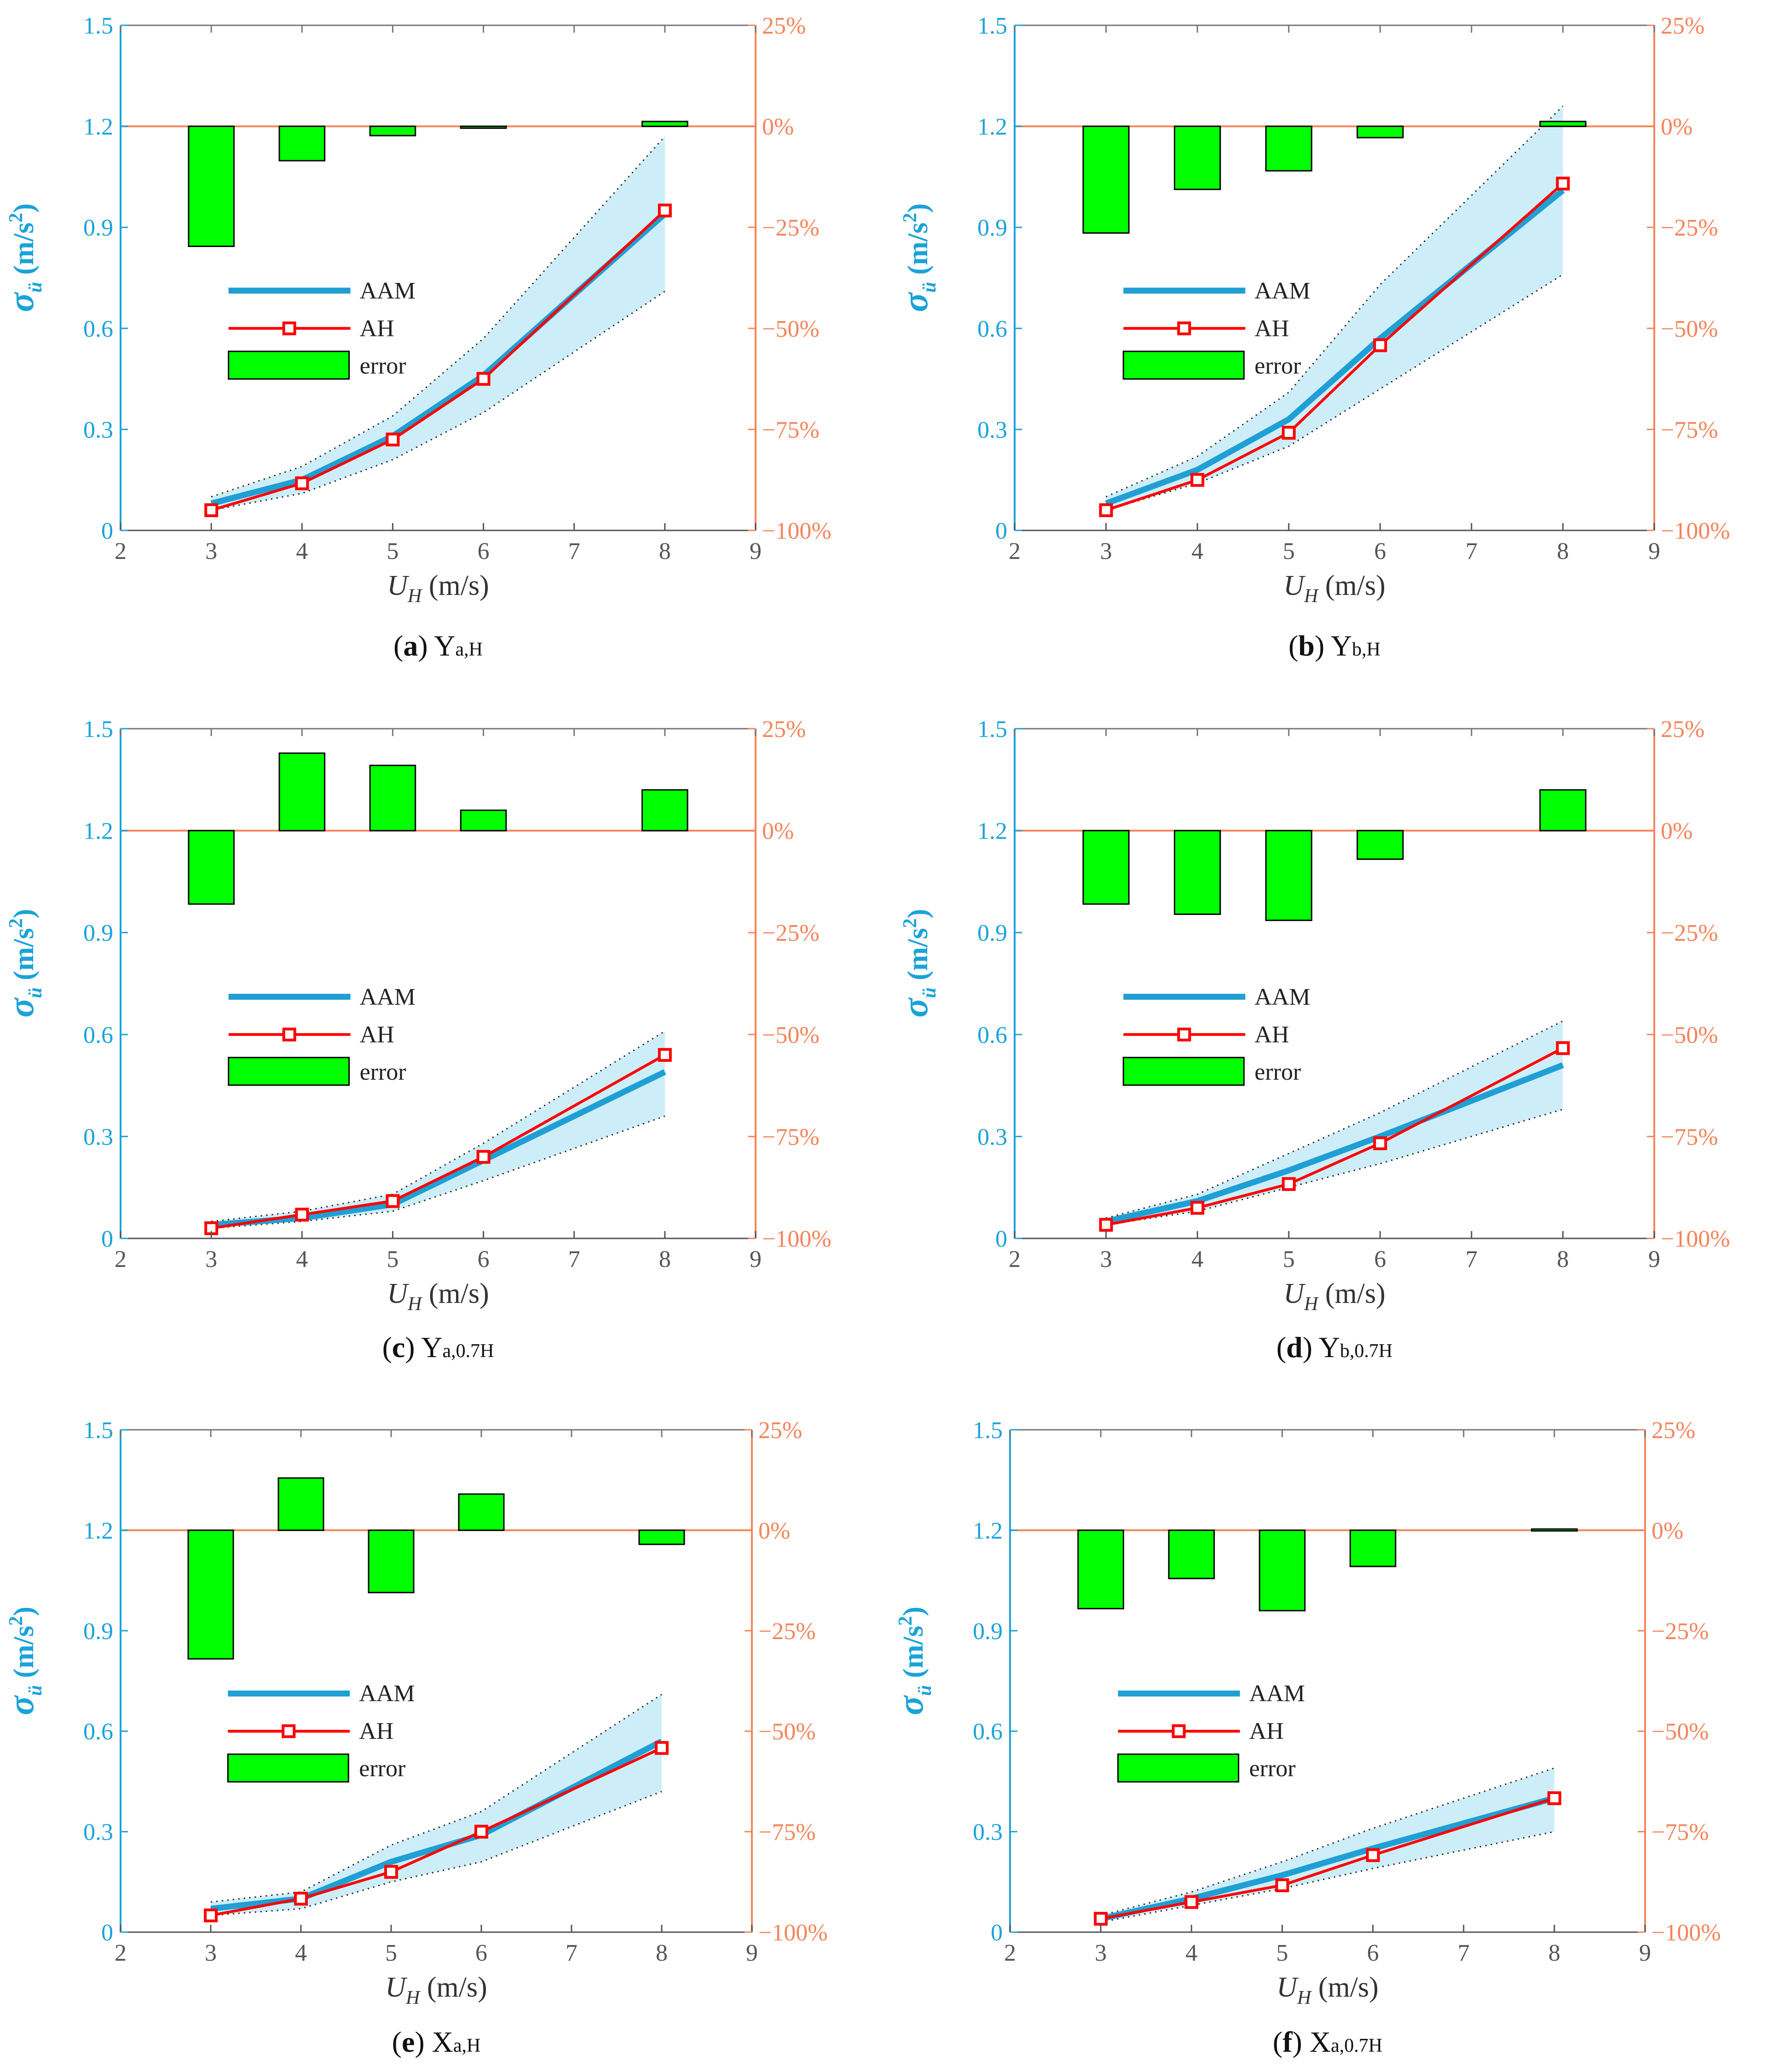 Image resolution: width=1767 pixels, height=2072 pixels. I want to click on confidence-band, so click(1334, 1123).